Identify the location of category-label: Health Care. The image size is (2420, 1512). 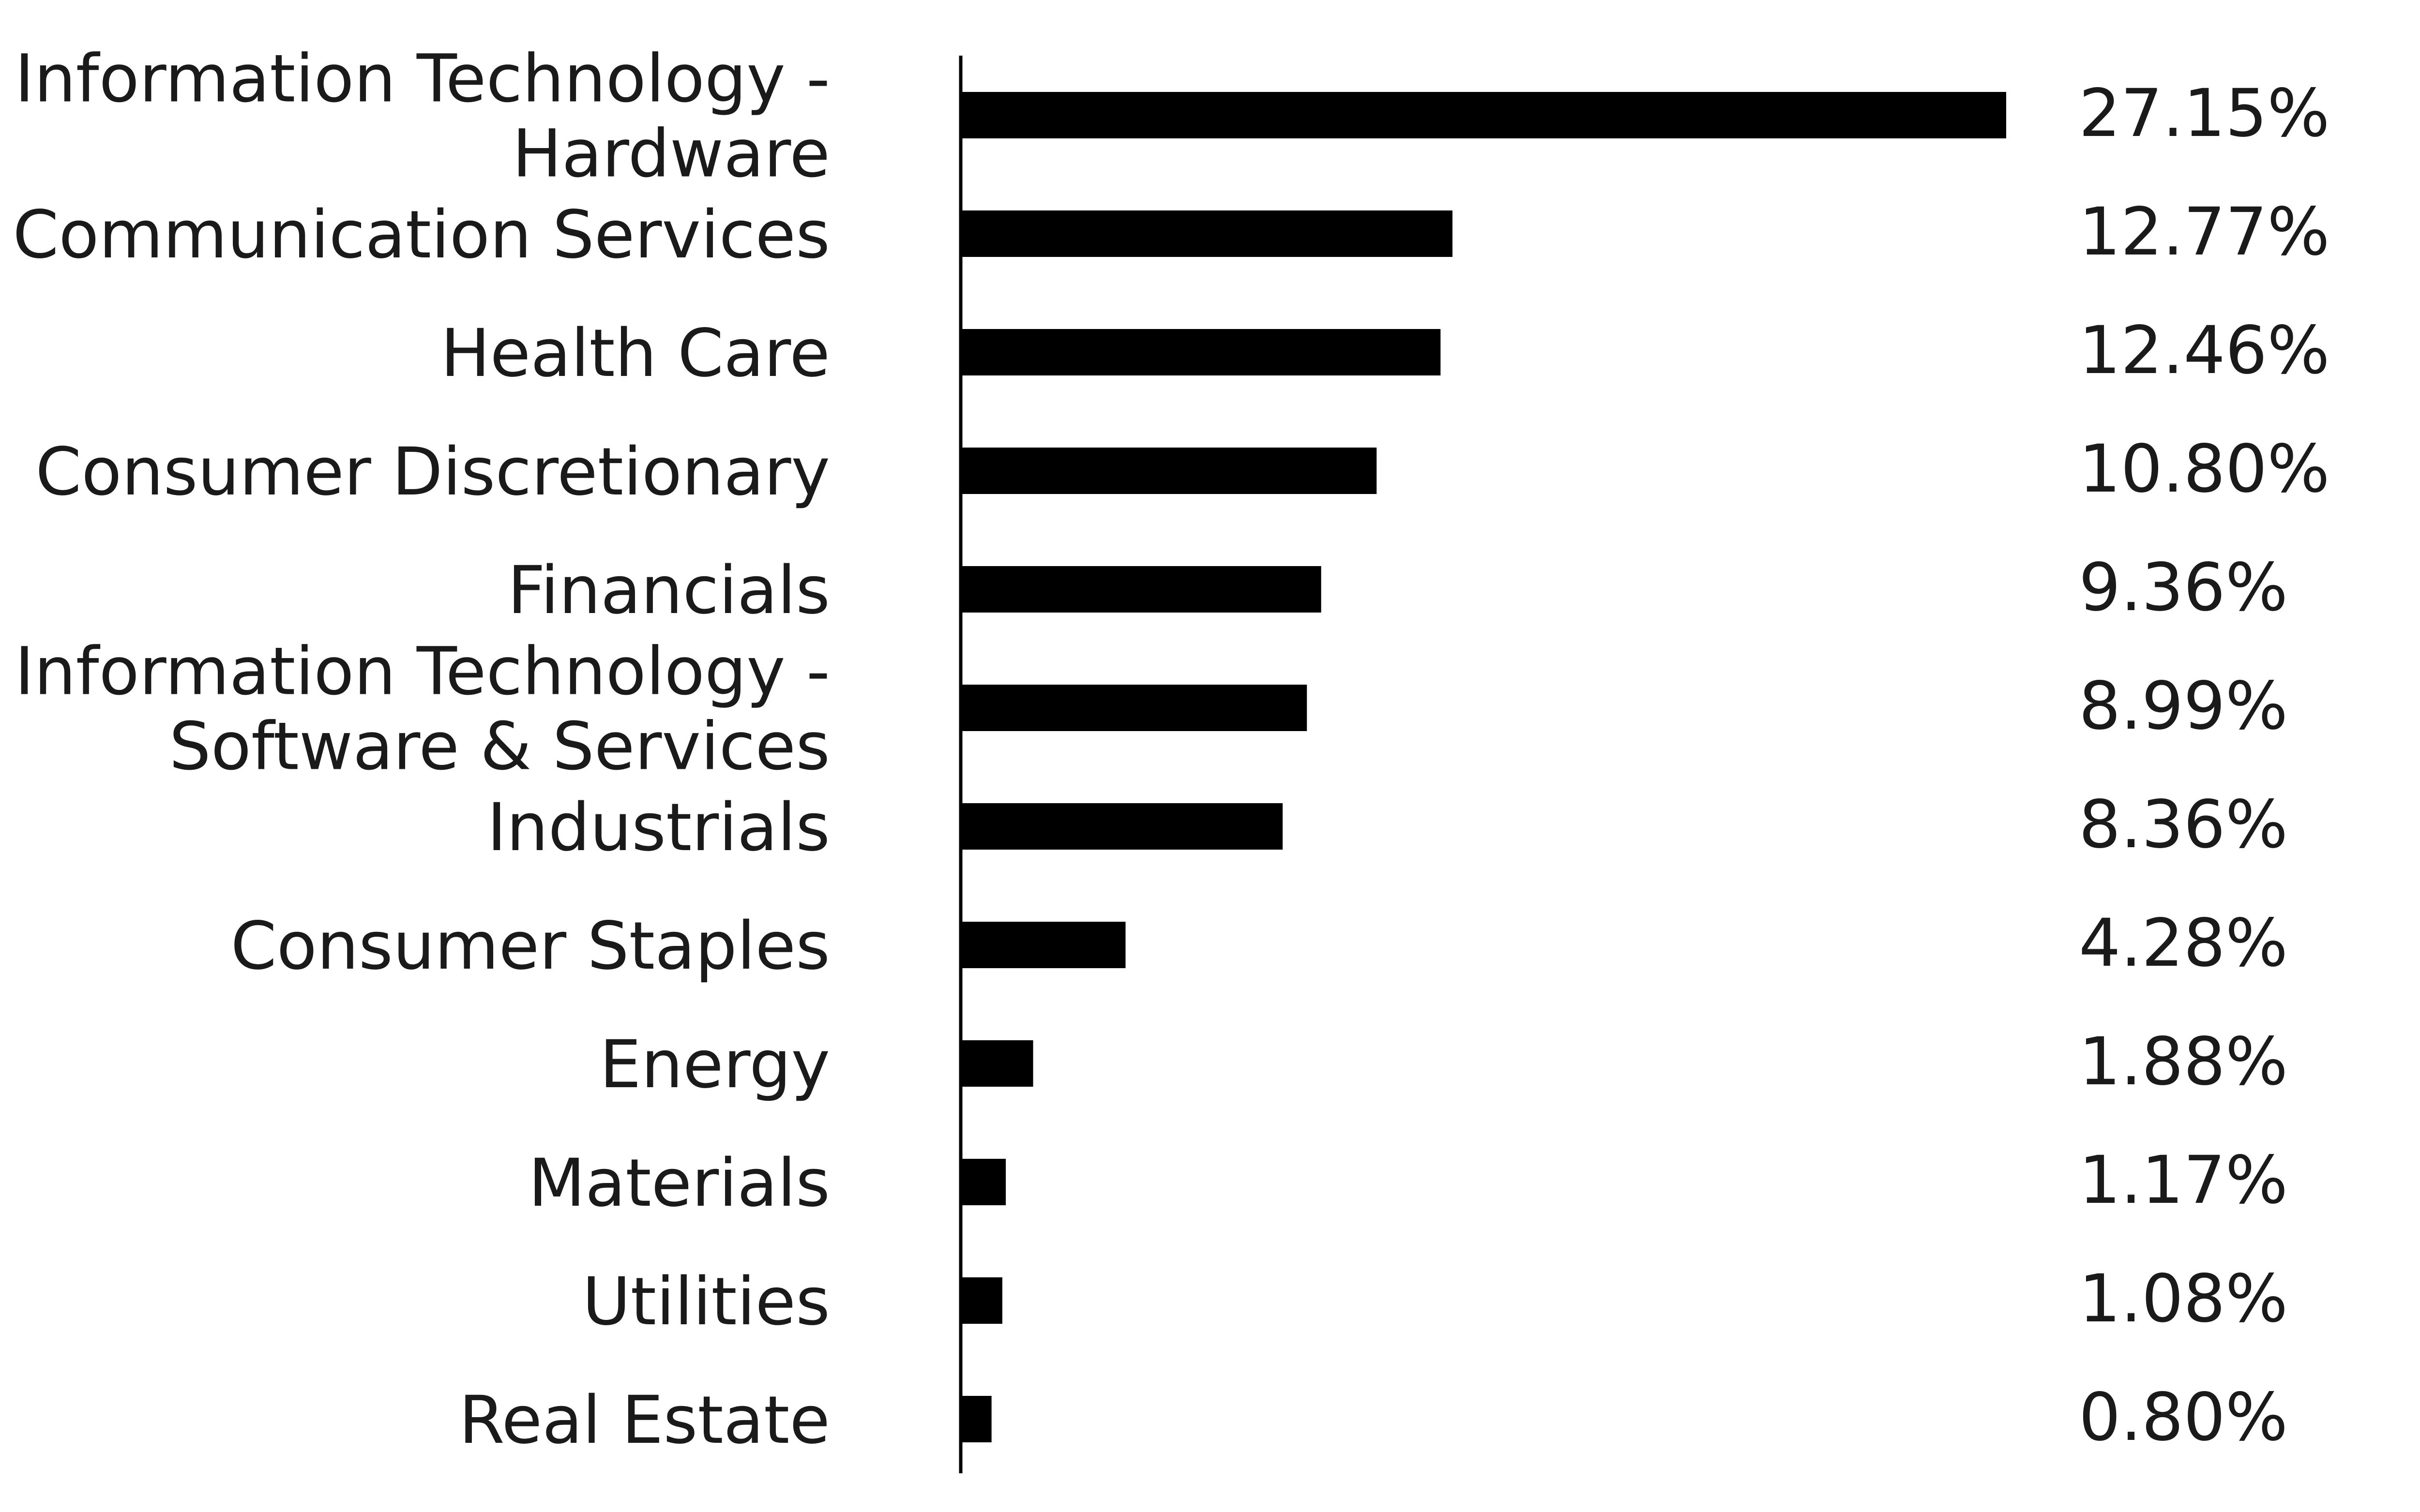
(635, 353).